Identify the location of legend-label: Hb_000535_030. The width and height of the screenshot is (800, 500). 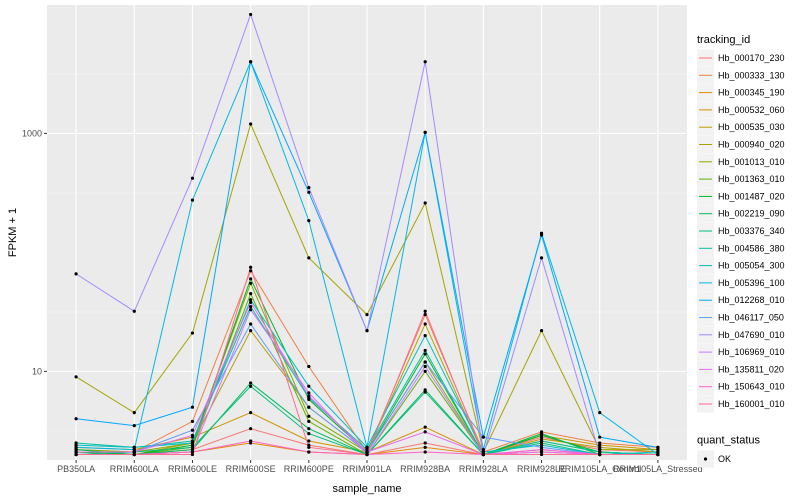
(751, 127).